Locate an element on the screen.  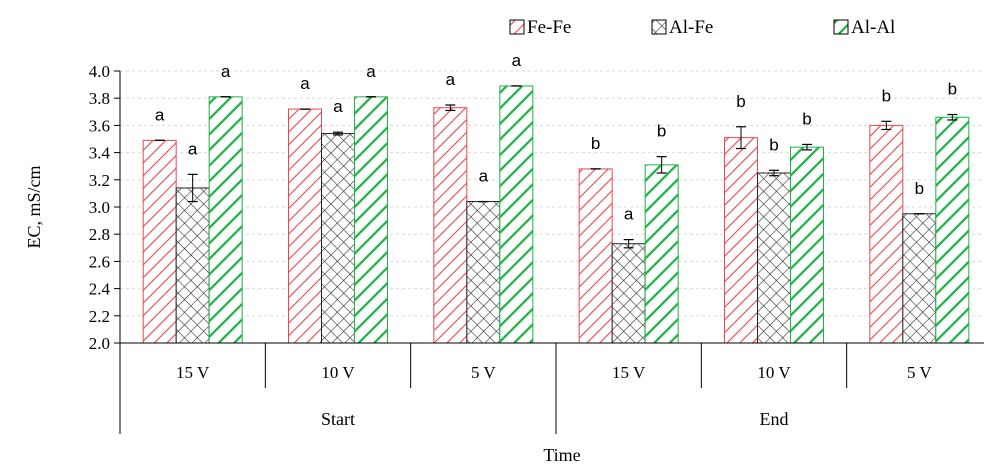
legend-label: Al-Al is located at coordinates (873, 27).